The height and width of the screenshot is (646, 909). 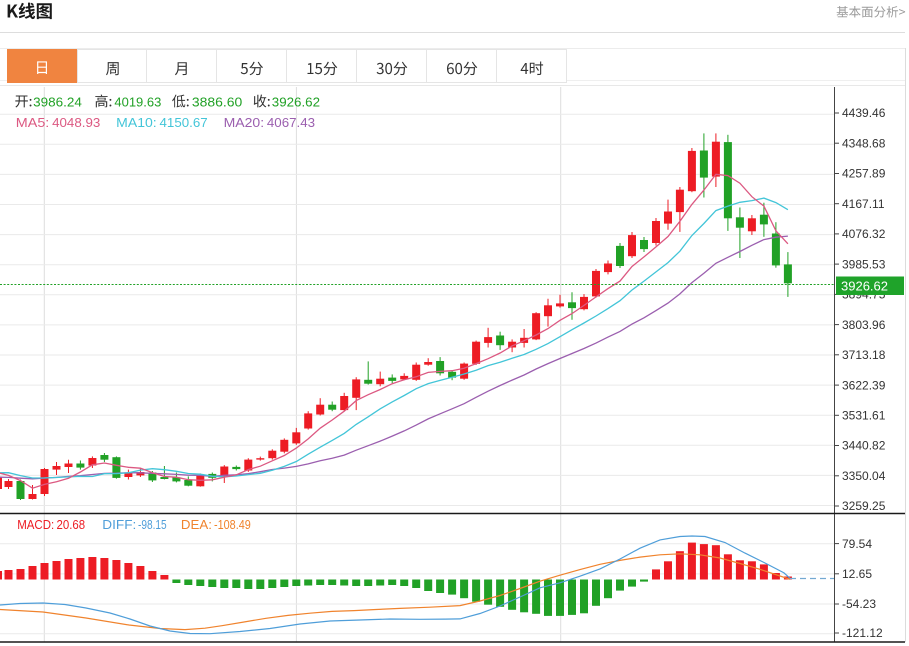 What do you see at coordinates (33, 122) in the screenshot?
I see `svg-text: MA5:` at bounding box center [33, 122].